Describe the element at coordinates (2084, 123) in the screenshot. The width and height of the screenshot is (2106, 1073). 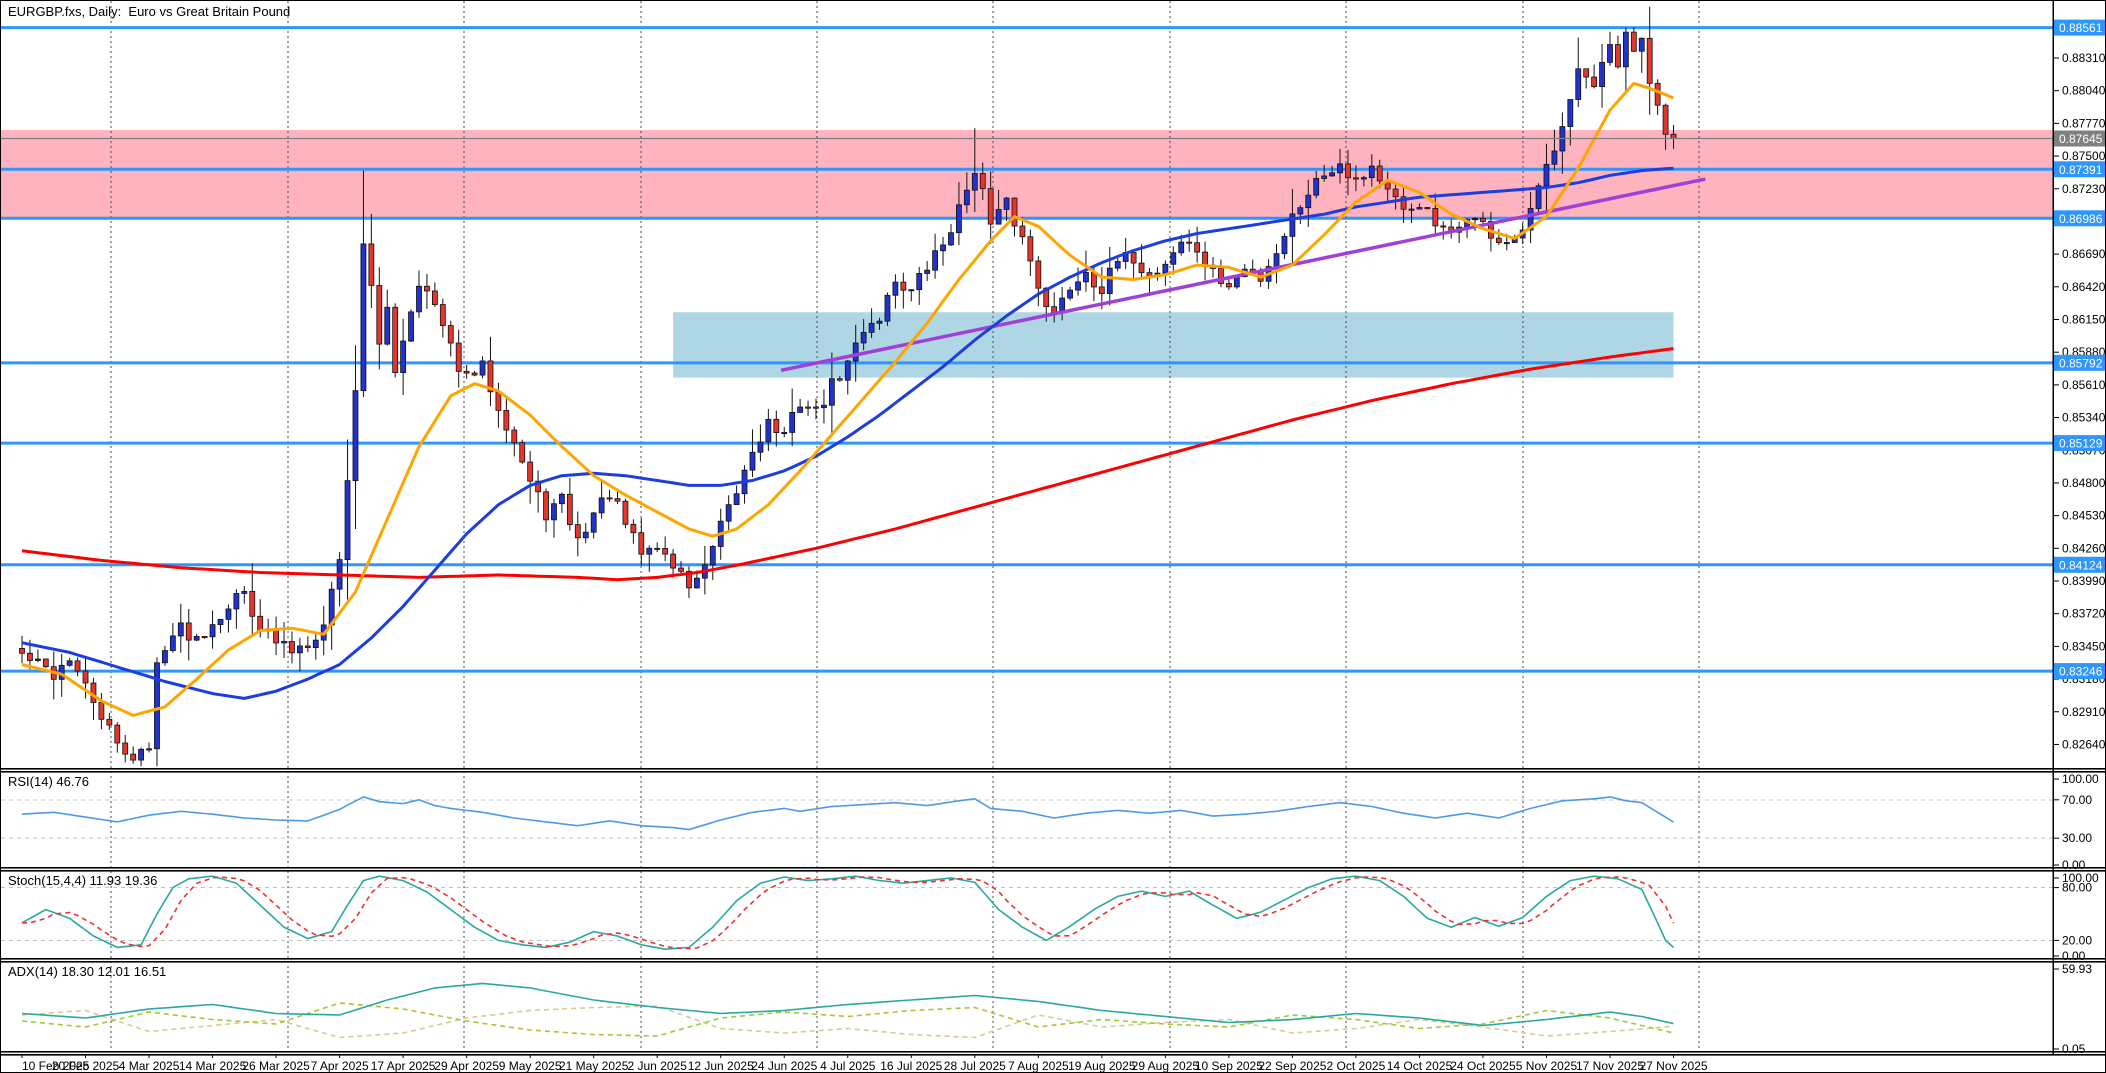
I see `price-tick-label: 0.87770` at that location.